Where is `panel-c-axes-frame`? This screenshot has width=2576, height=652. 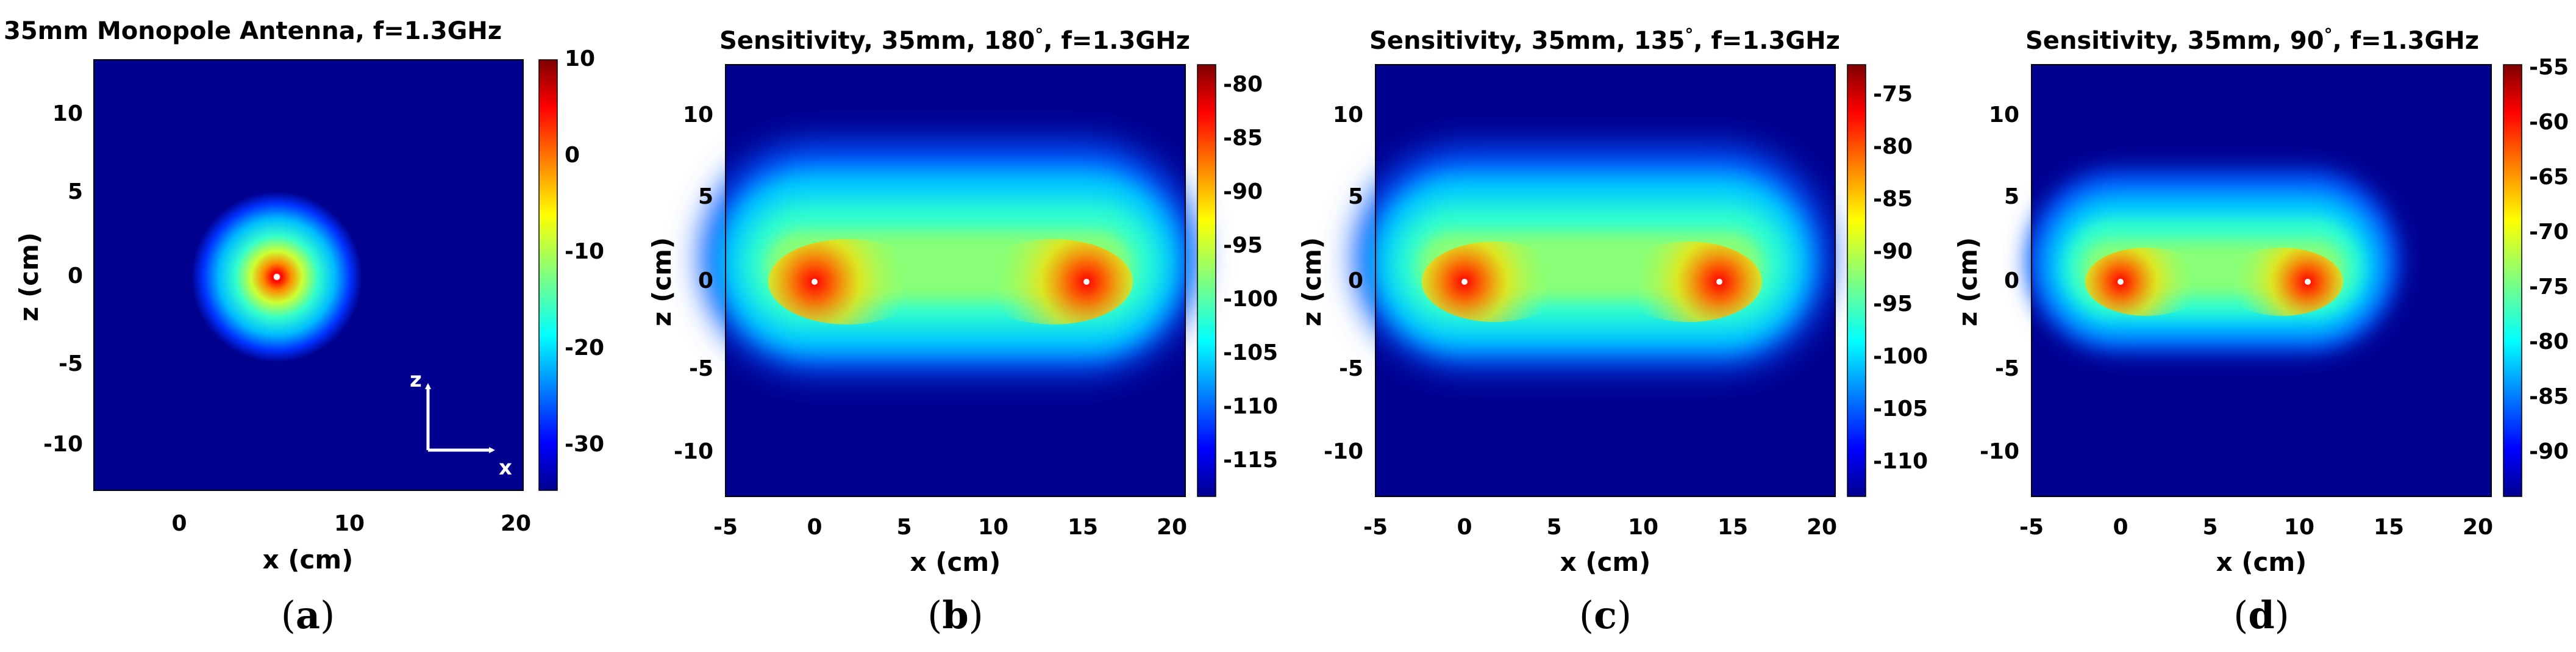
panel-c-axes-frame is located at coordinates (1605, 280).